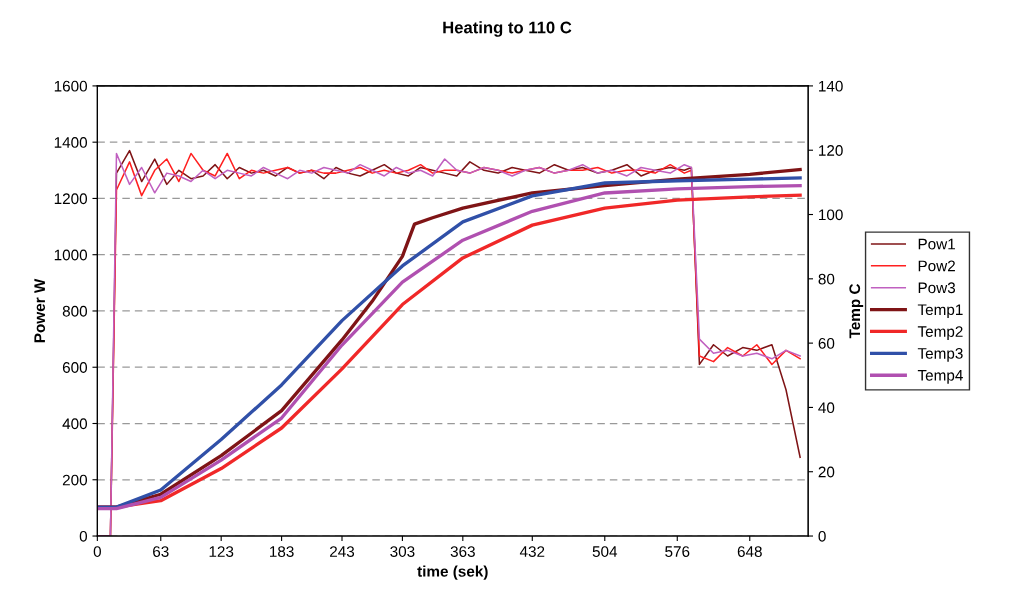 This screenshot has height=605, width=1014. Describe the element at coordinates (940, 333) in the screenshot. I see `legend-label: Temp2` at that location.